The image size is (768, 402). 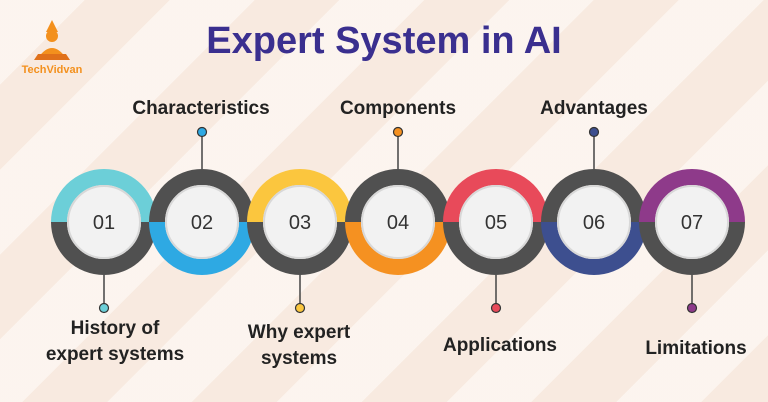 What do you see at coordinates (115, 342) in the screenshot?
I see `step-label-01: History of expert systems` at bounding box center [115, 342].